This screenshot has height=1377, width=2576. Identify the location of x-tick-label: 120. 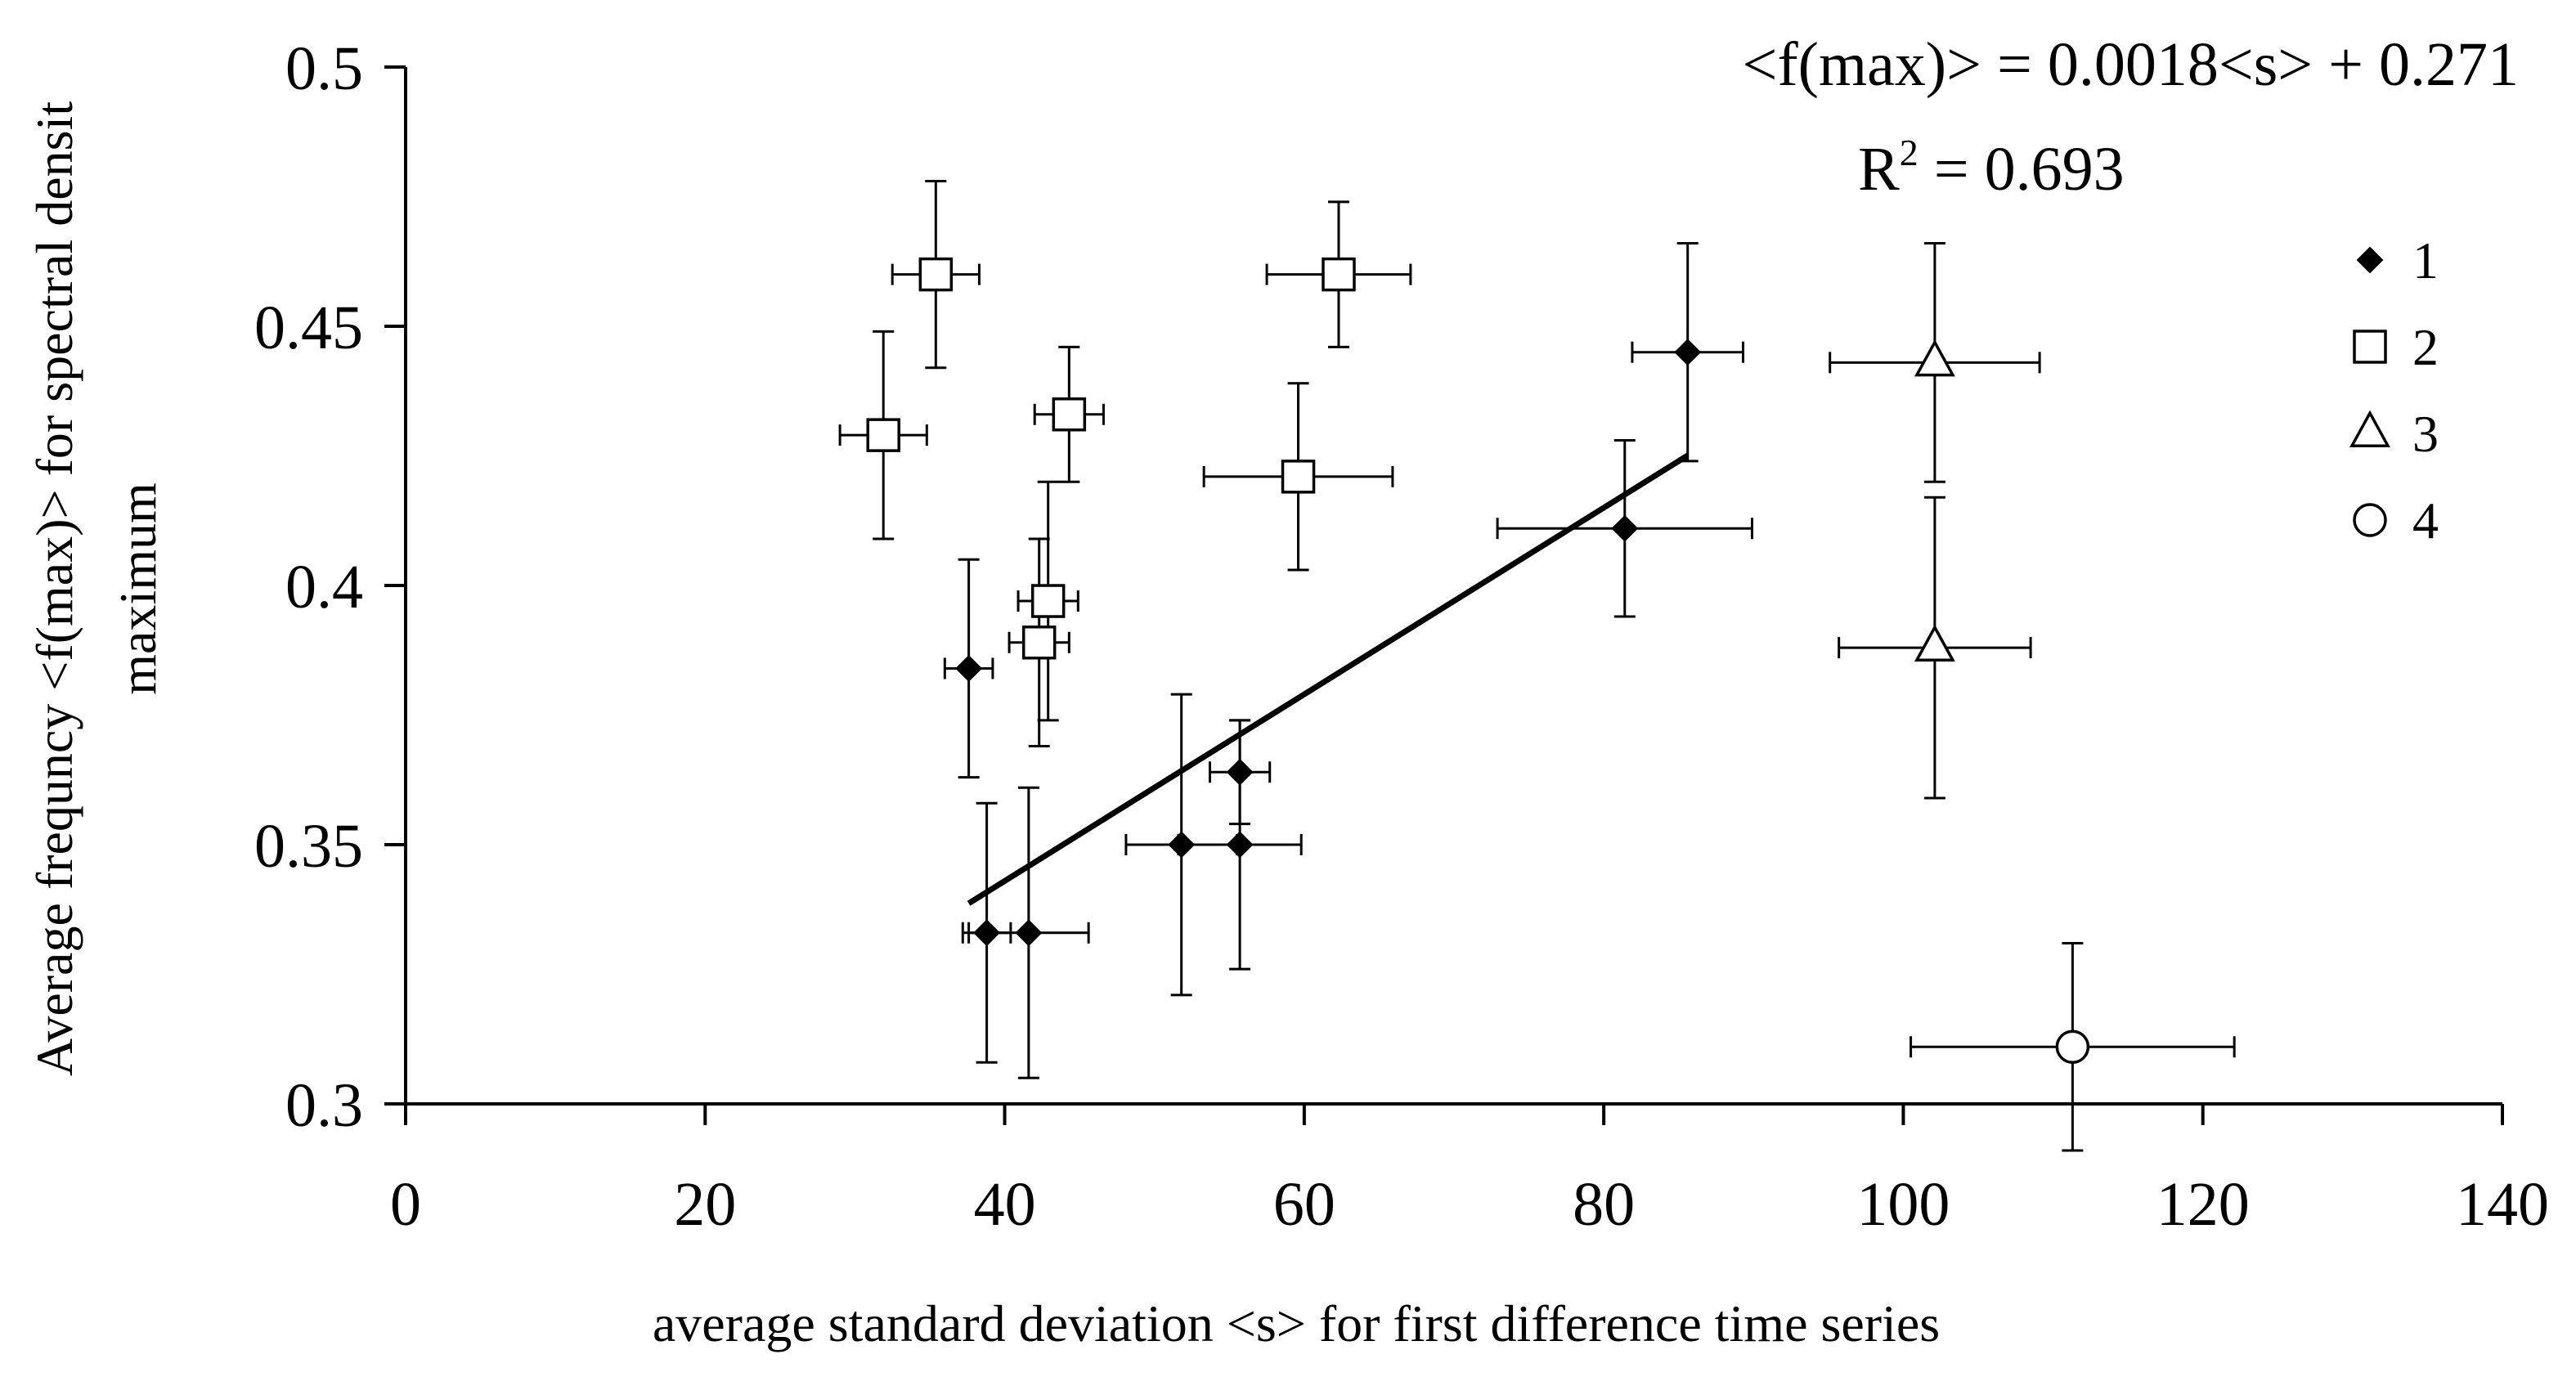
(2203, 1204).